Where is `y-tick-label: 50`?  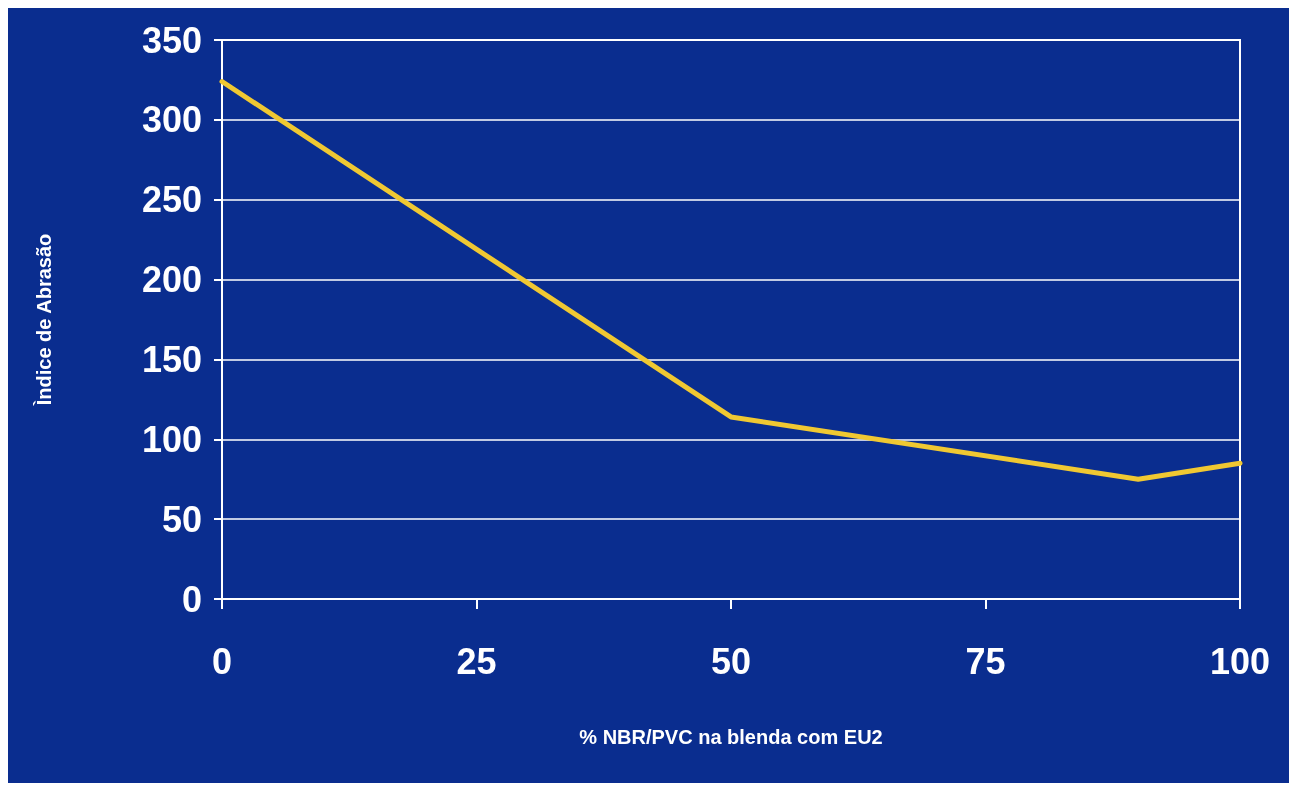
y-tick-label: 50 is located at coordinates (181, 519).